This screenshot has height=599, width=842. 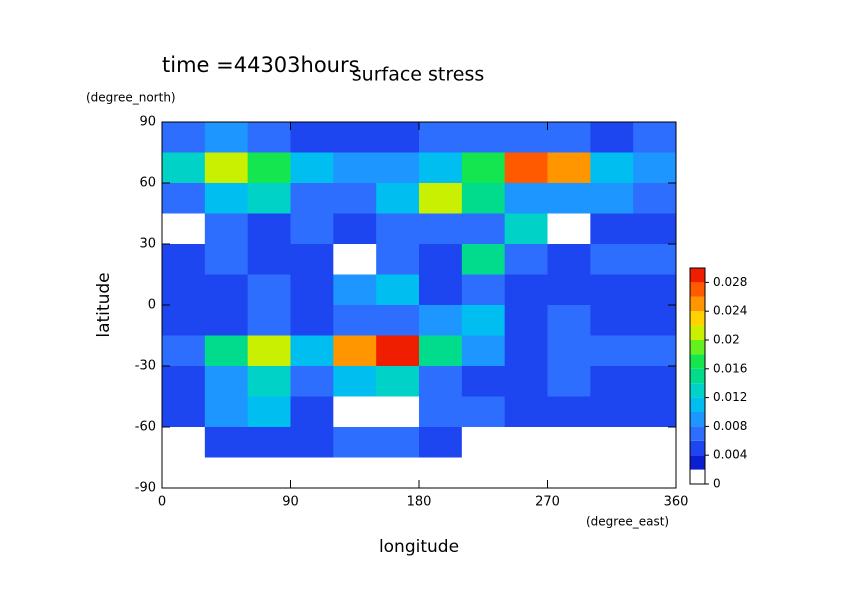 What do you see at coordinates (717, 484) in the screenshot?
I see `colorbar-tick-label: 0` at bounding box center [717, 484].